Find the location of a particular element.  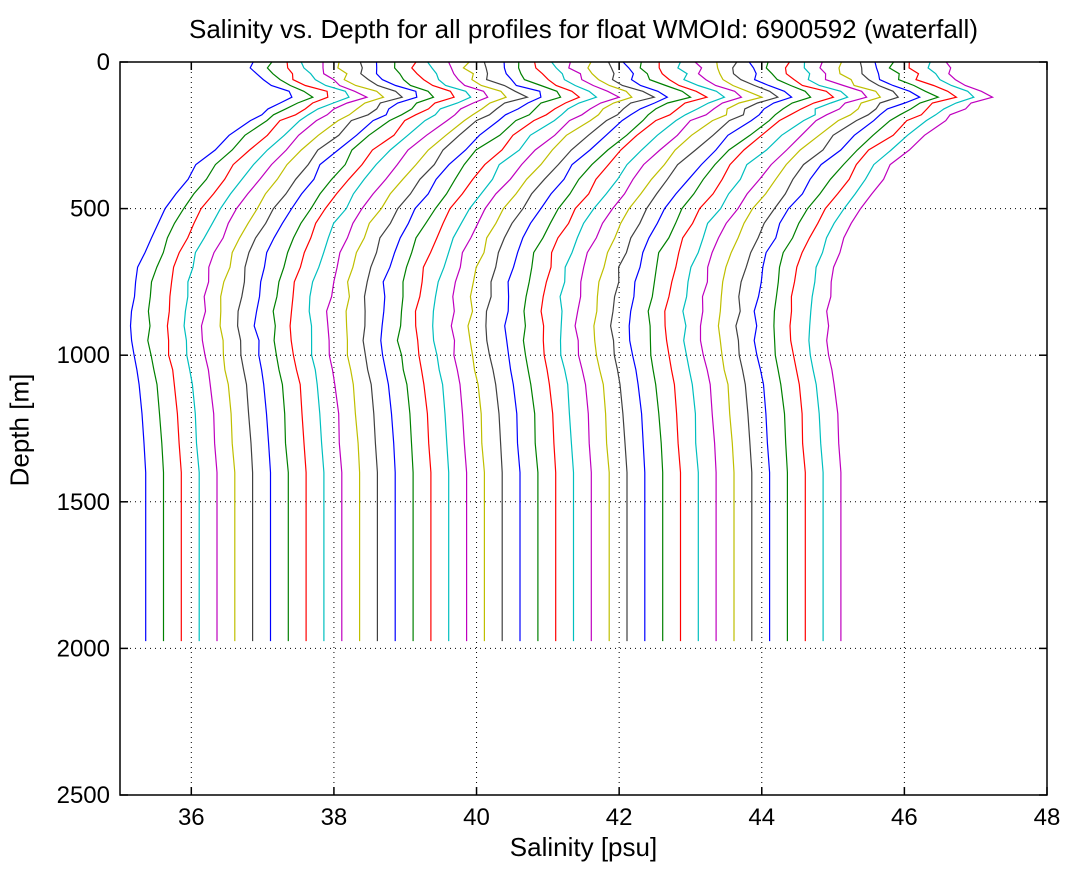

x-tick: 42 is located at coordinates (619, 446).